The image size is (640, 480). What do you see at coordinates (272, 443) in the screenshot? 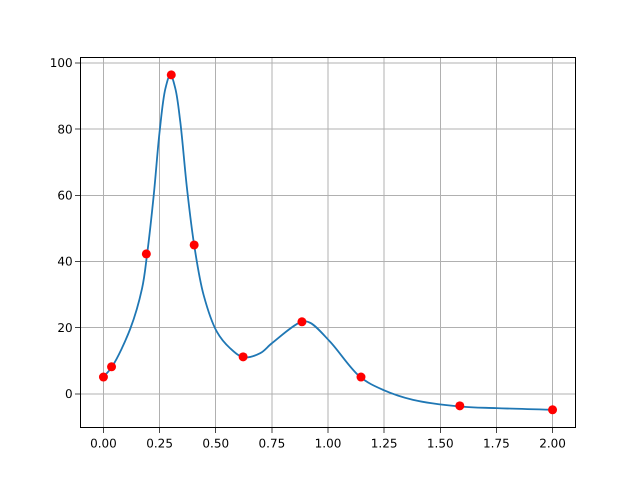
I see `x-tick-label: 0.75` at bounding box center [272, 443].